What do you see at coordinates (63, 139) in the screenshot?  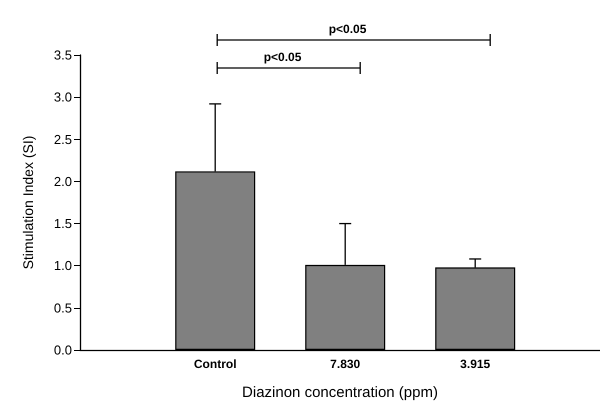 I see `y-tick-label: 2.5` at bounding box center [63, 139].